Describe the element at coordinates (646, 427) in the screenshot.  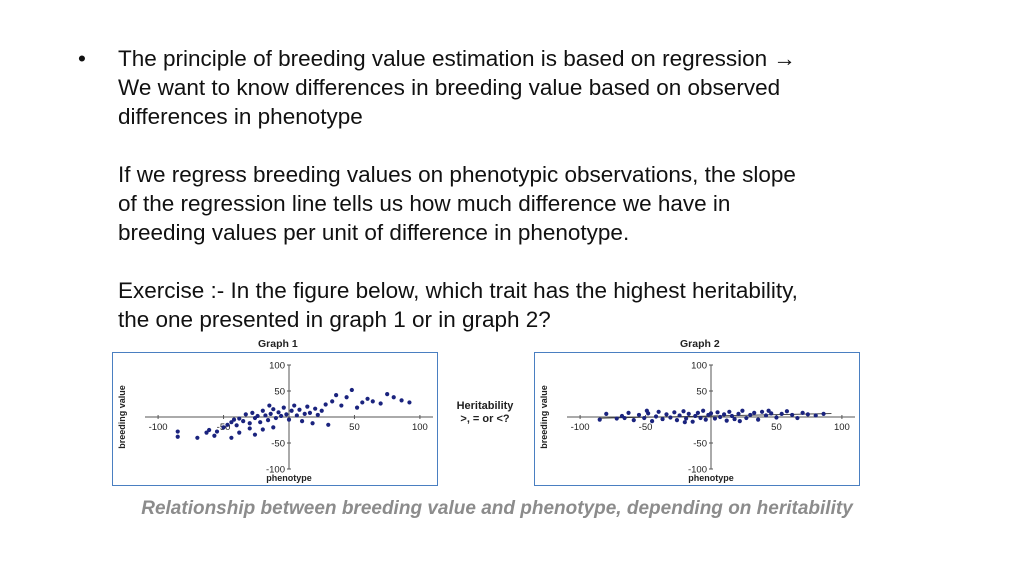
I see `x-tick-label: -50` at that location.